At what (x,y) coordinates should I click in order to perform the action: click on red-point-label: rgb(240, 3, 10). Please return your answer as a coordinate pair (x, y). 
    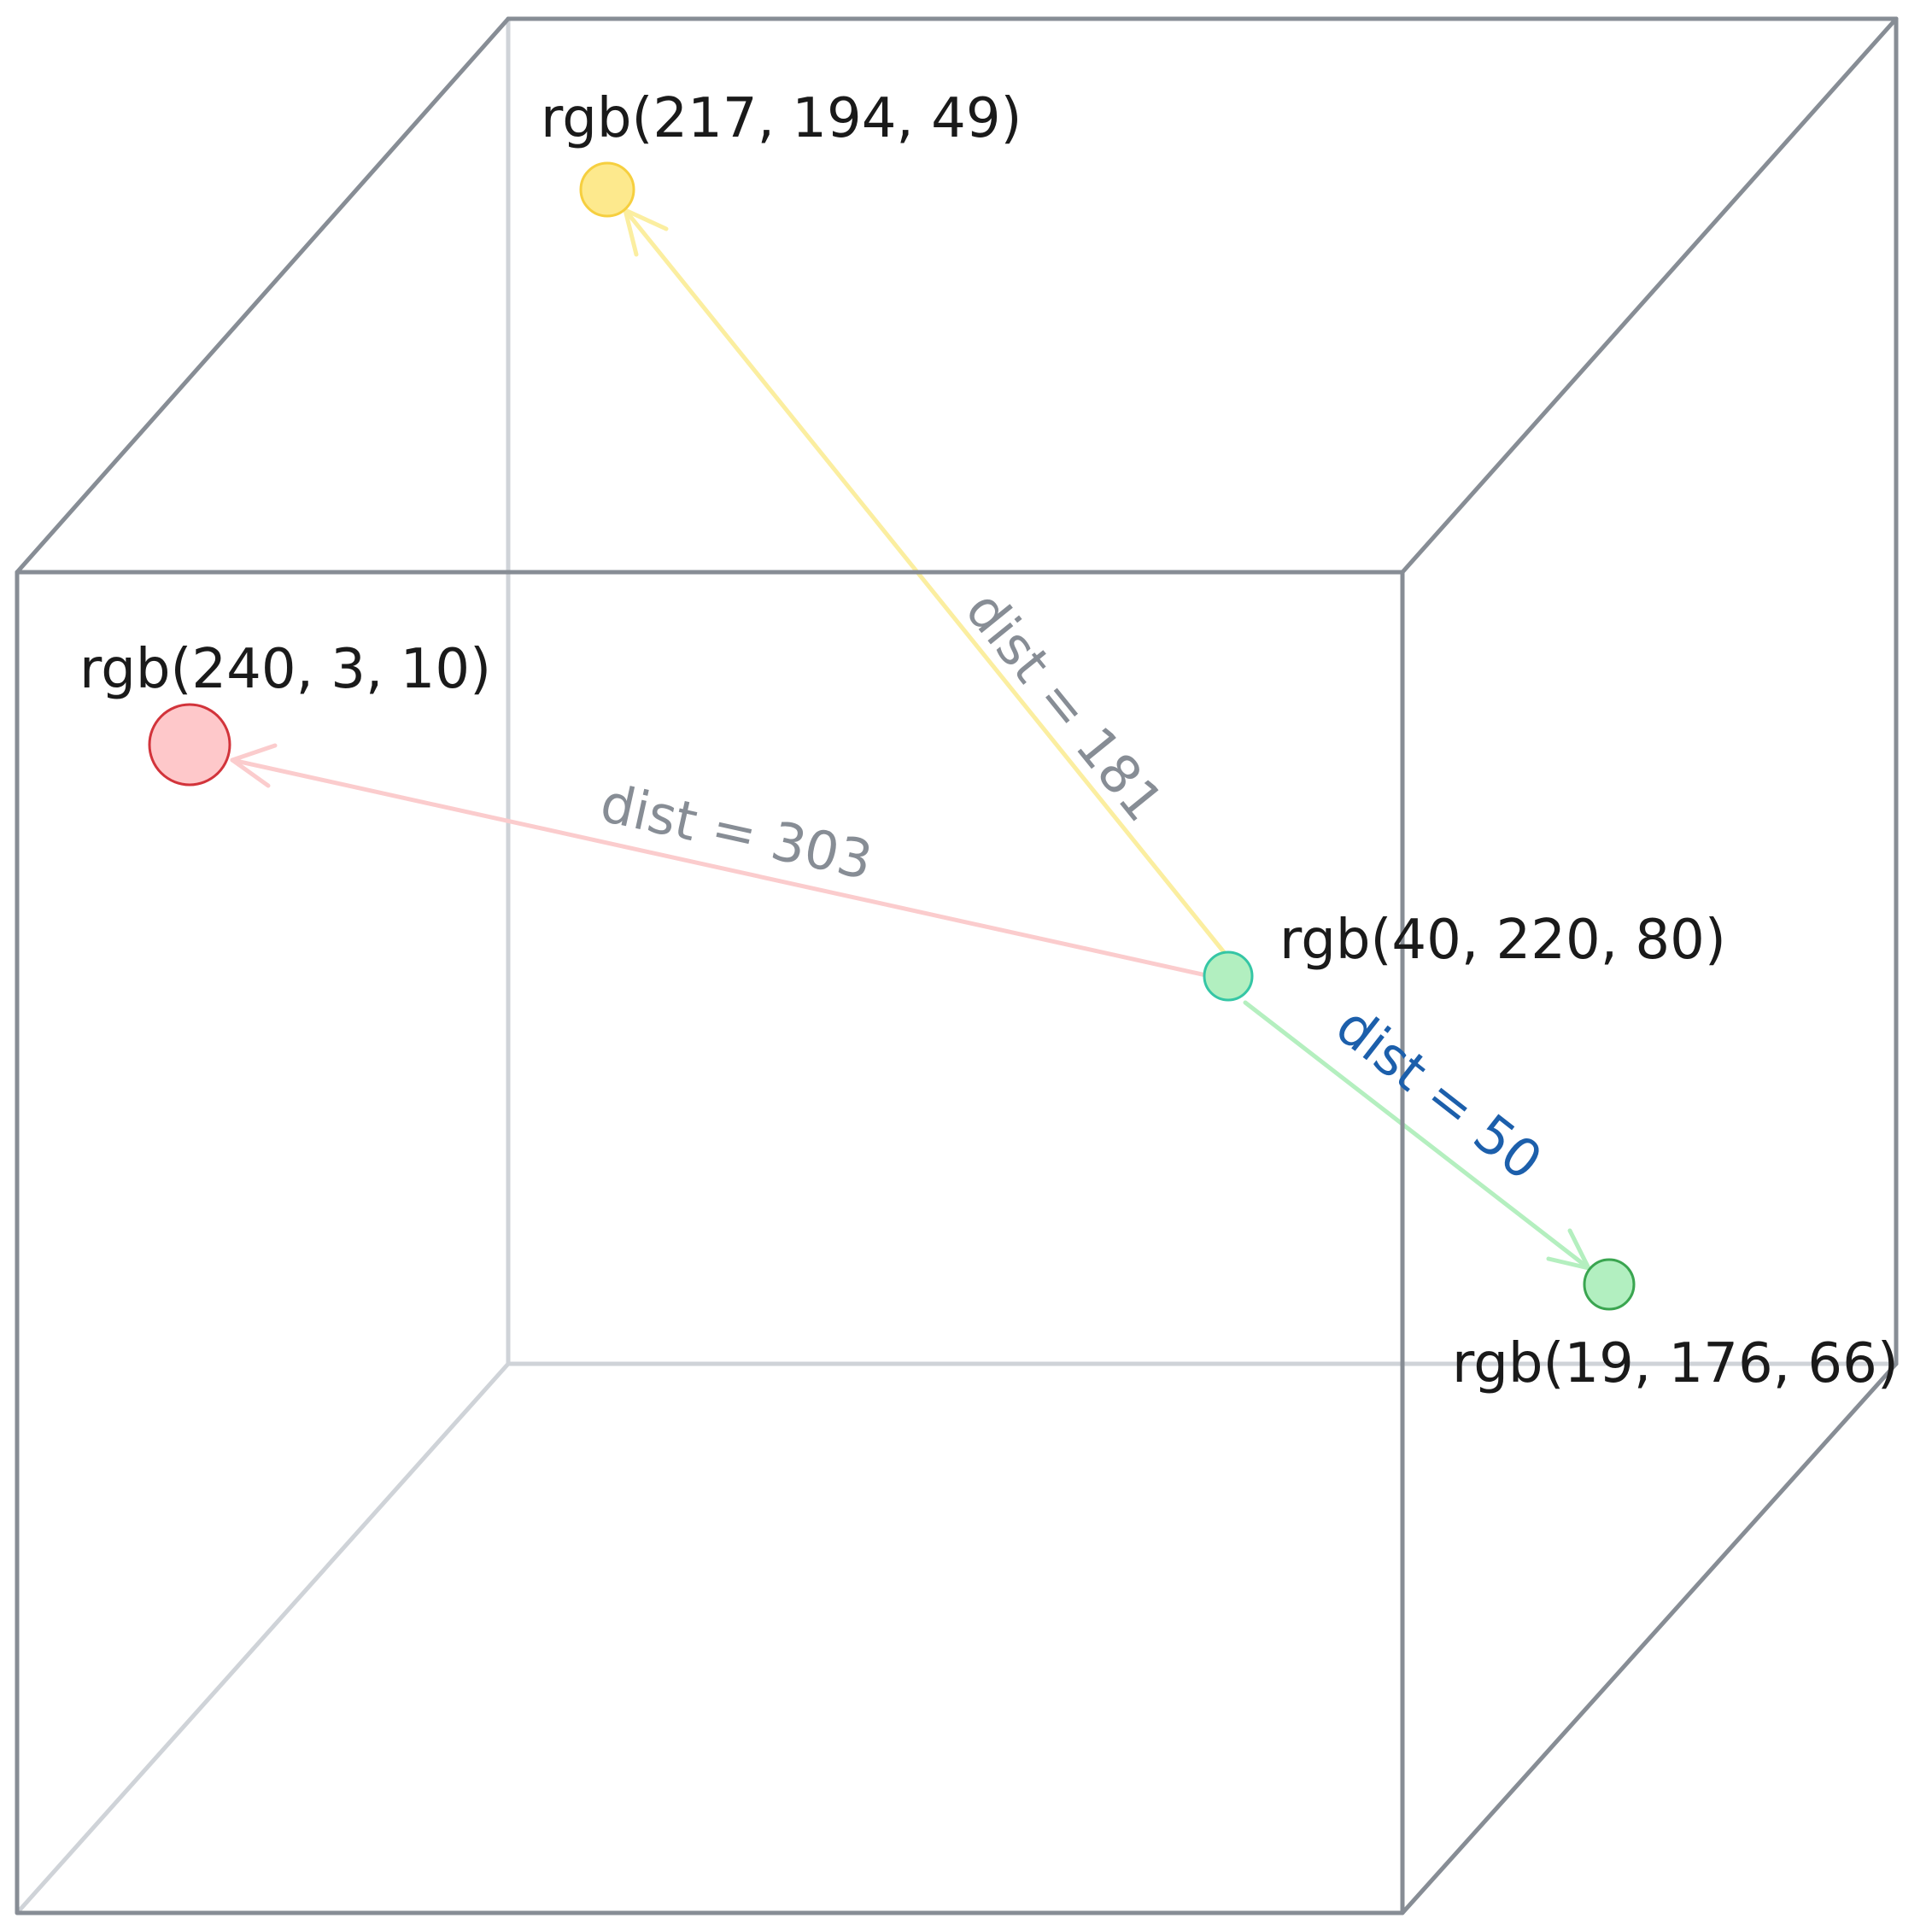
    Looking at the image, I should click on (285, 669).